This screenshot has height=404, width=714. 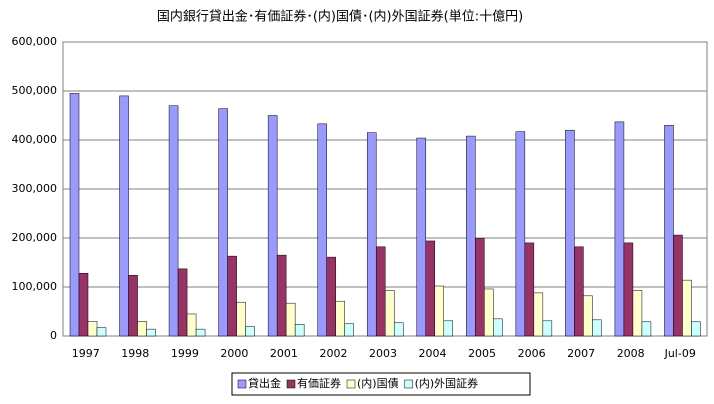 I want to click on y-tick-label: 100,000, so click(x=35, y=286).